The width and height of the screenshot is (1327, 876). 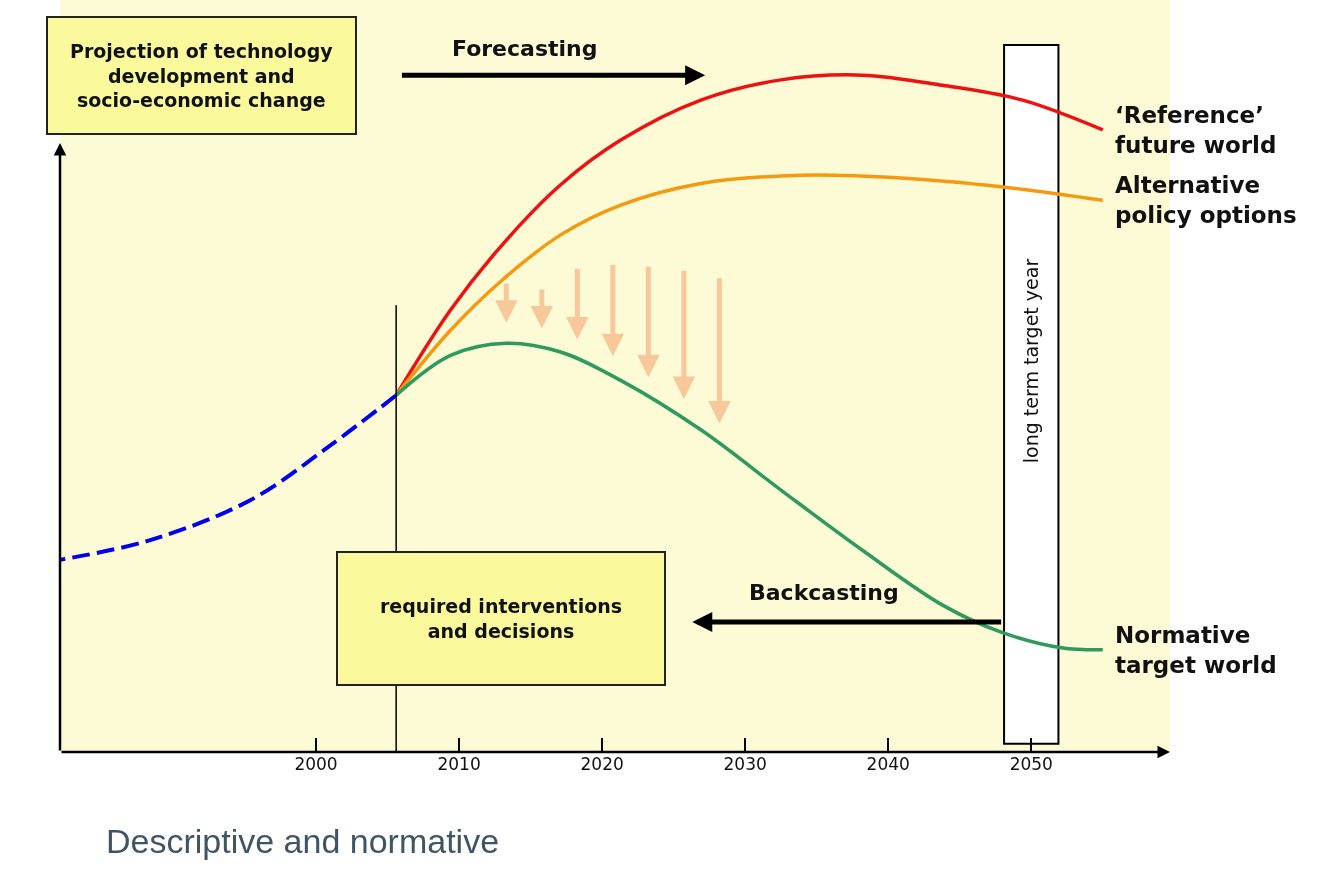 I want to click on x-tick-label: 2040, so click(x=888, y=764).